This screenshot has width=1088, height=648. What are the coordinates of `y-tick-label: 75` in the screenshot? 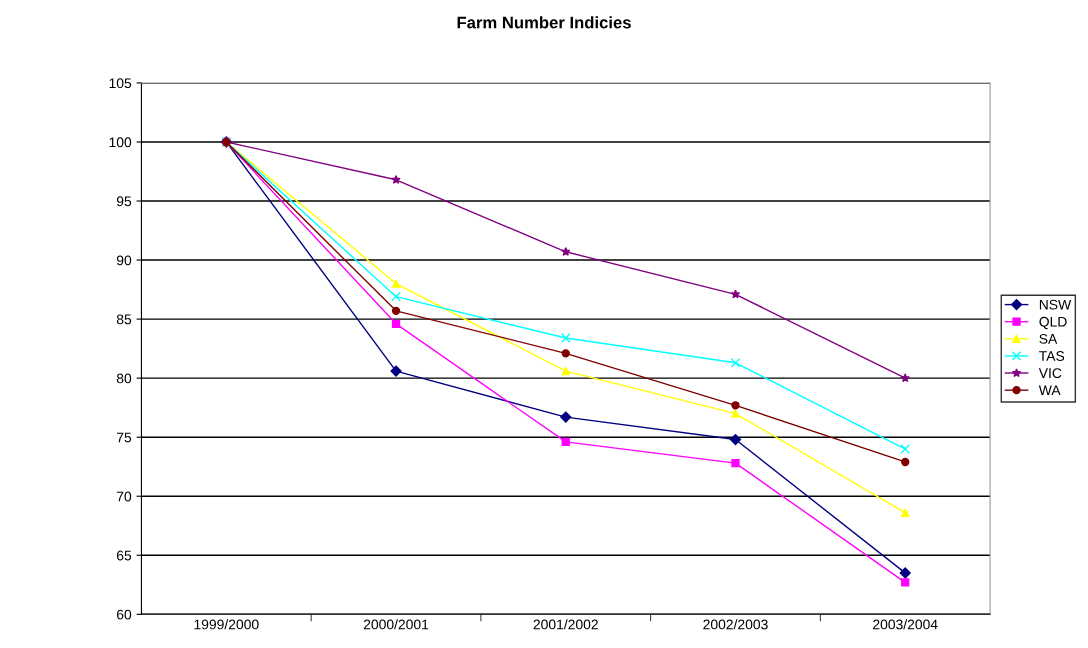 It's located at (124, 437).